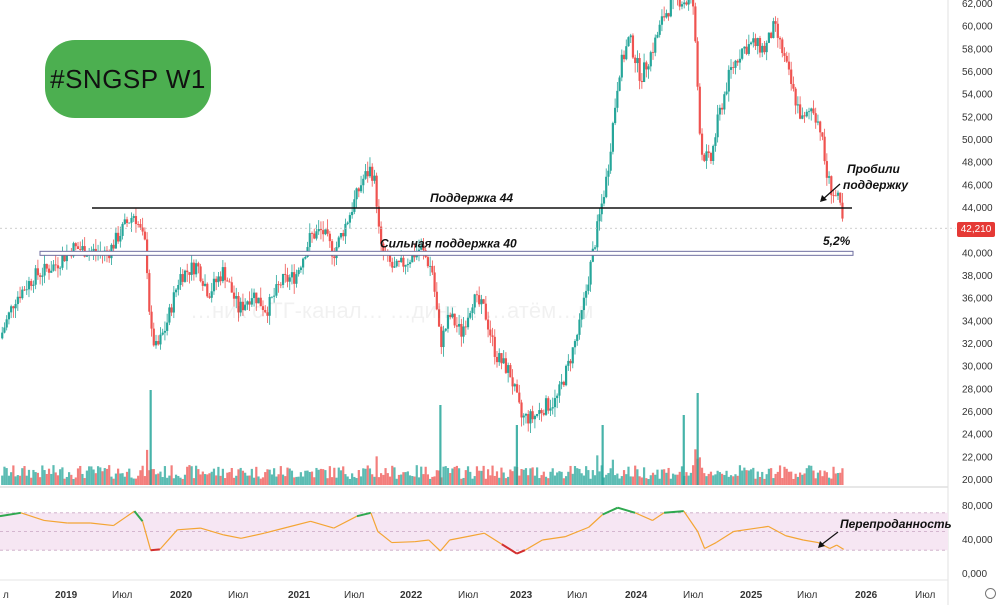 This screenshot has height=605, width=1000. Describe the element at coordinates (977, 435) in the screenshot. I see `y-tick-label: 24,000` at that location.